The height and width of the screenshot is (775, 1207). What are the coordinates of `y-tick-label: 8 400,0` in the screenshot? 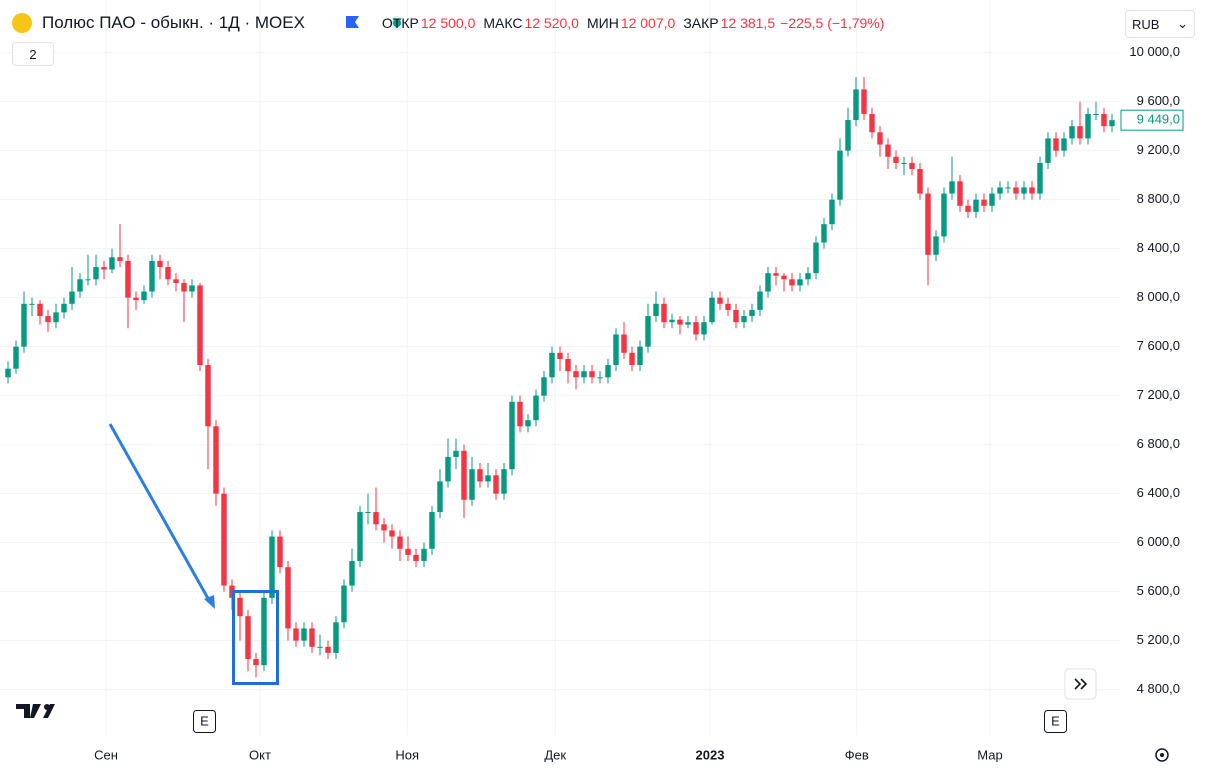 It's located at (1158, 247).